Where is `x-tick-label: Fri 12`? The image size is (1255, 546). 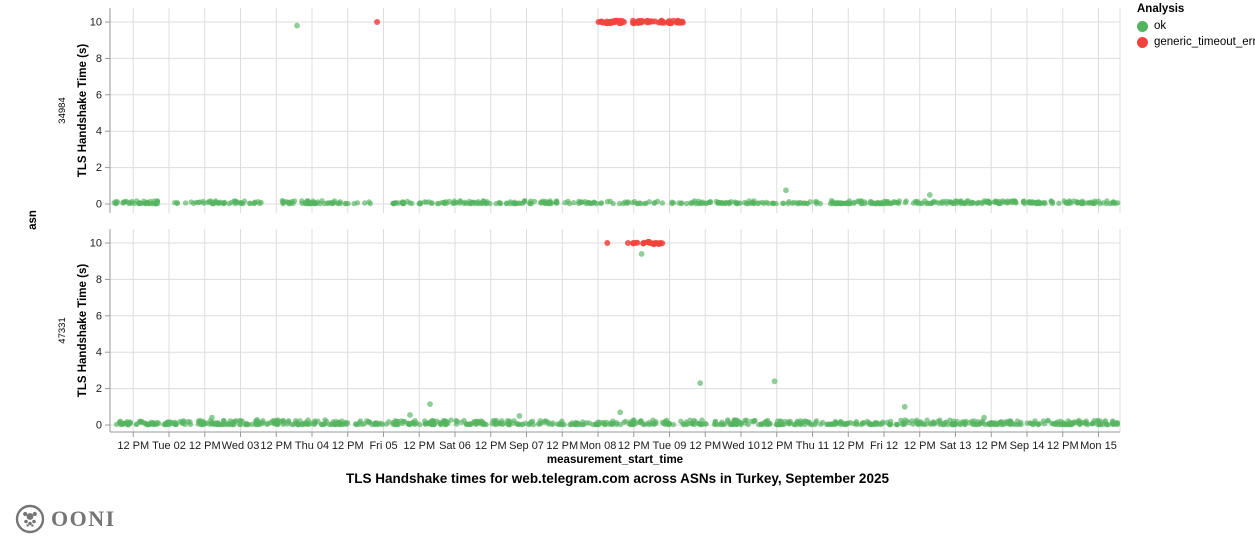
x-tick-label: Fri 12 is located at coordinates (884, 446).